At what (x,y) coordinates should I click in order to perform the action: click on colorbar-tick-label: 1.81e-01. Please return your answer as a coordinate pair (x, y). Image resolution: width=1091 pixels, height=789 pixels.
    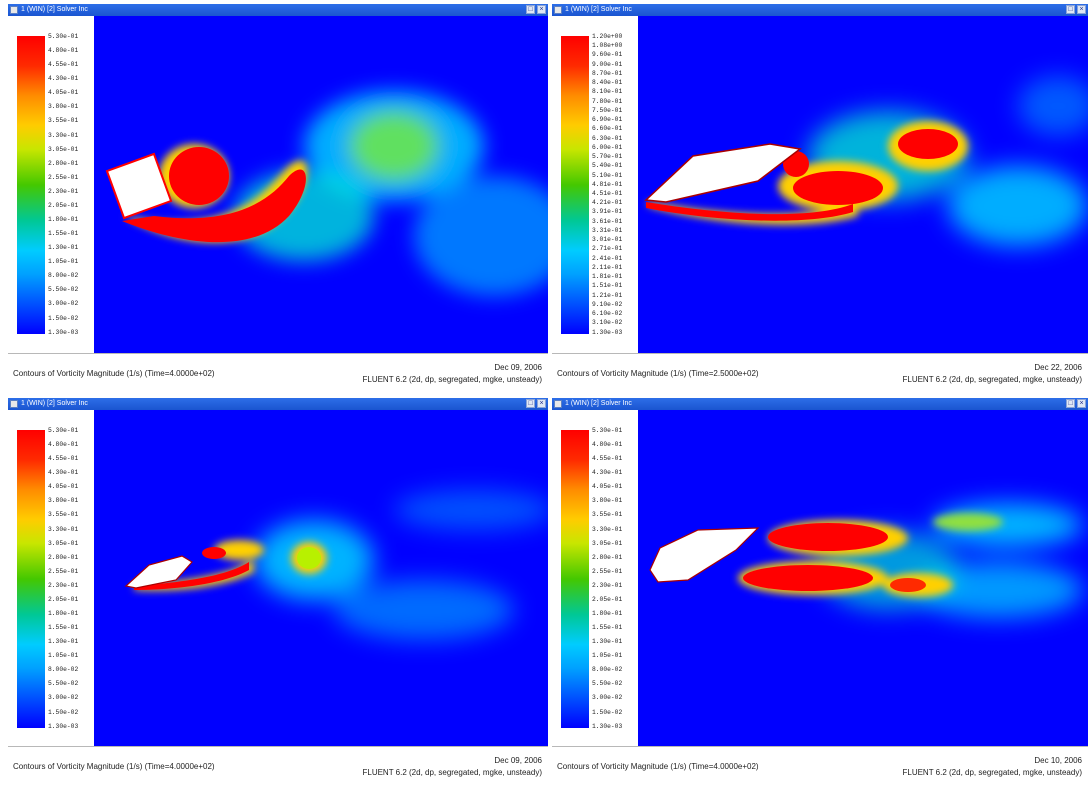
    Looking at the image, I should click on (607, 277).